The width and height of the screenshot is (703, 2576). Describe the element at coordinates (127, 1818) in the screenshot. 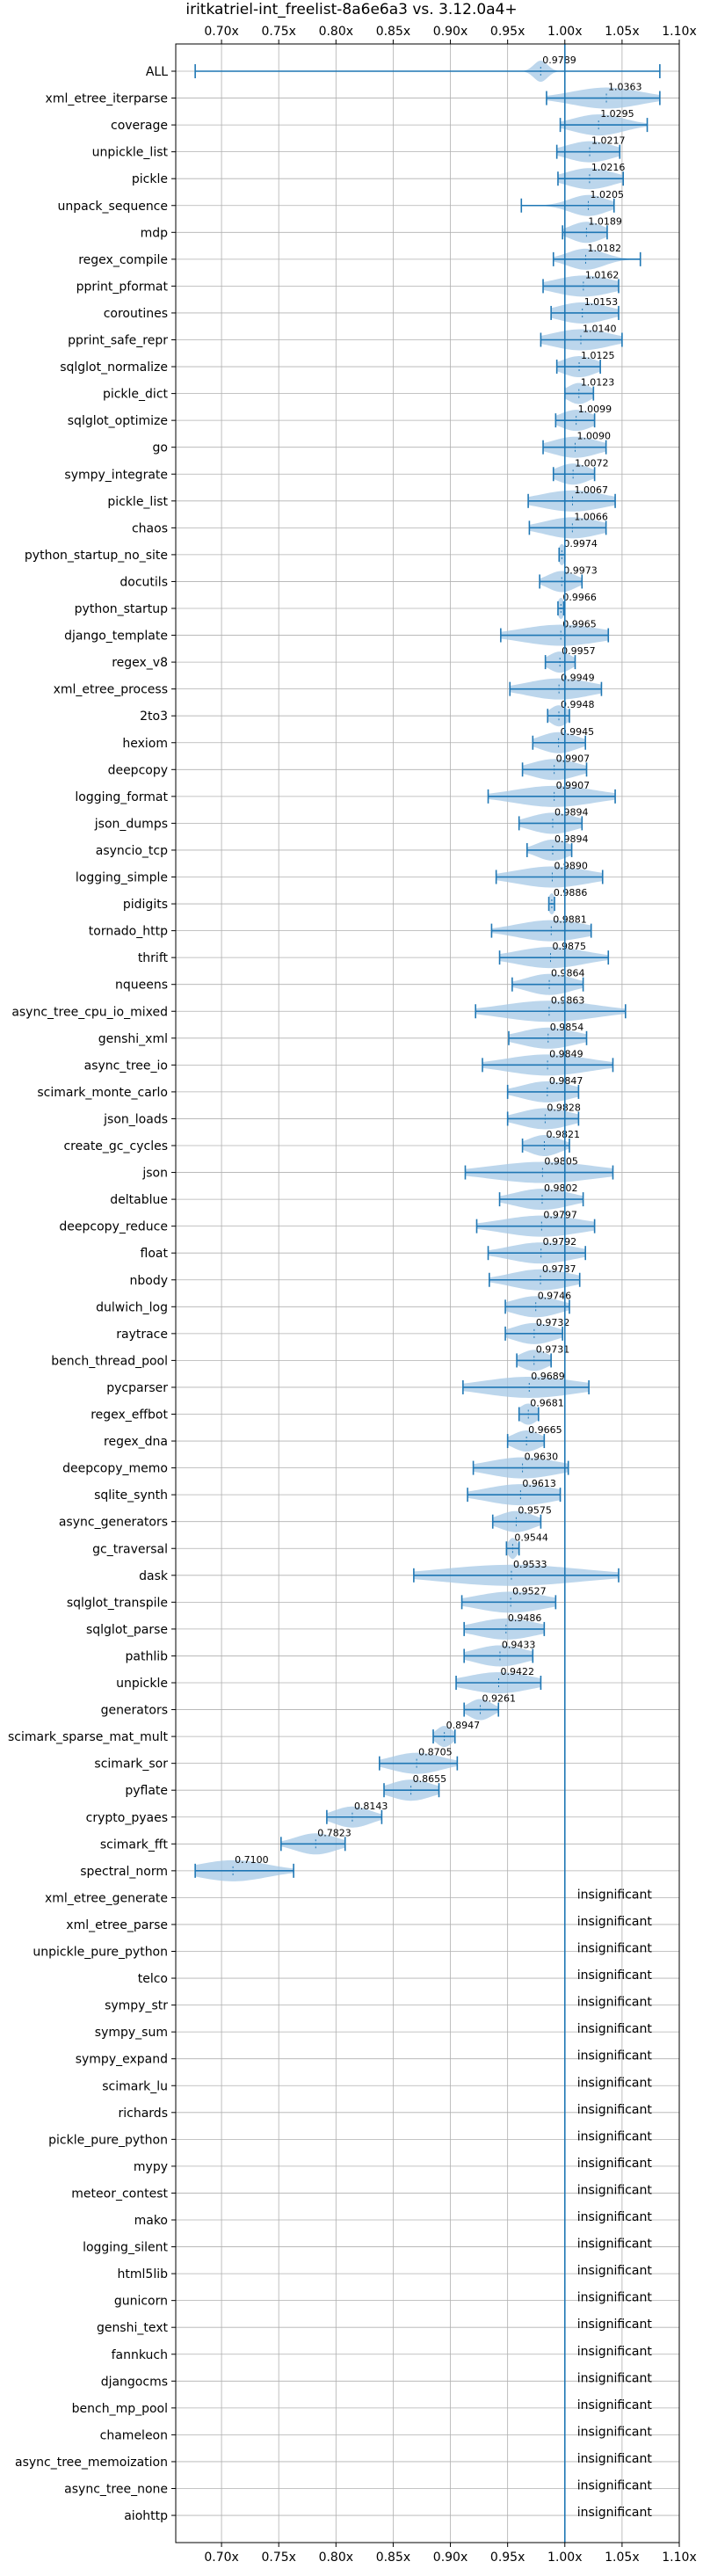

I see `benchmark-label: crypto_pyaes` at that location.